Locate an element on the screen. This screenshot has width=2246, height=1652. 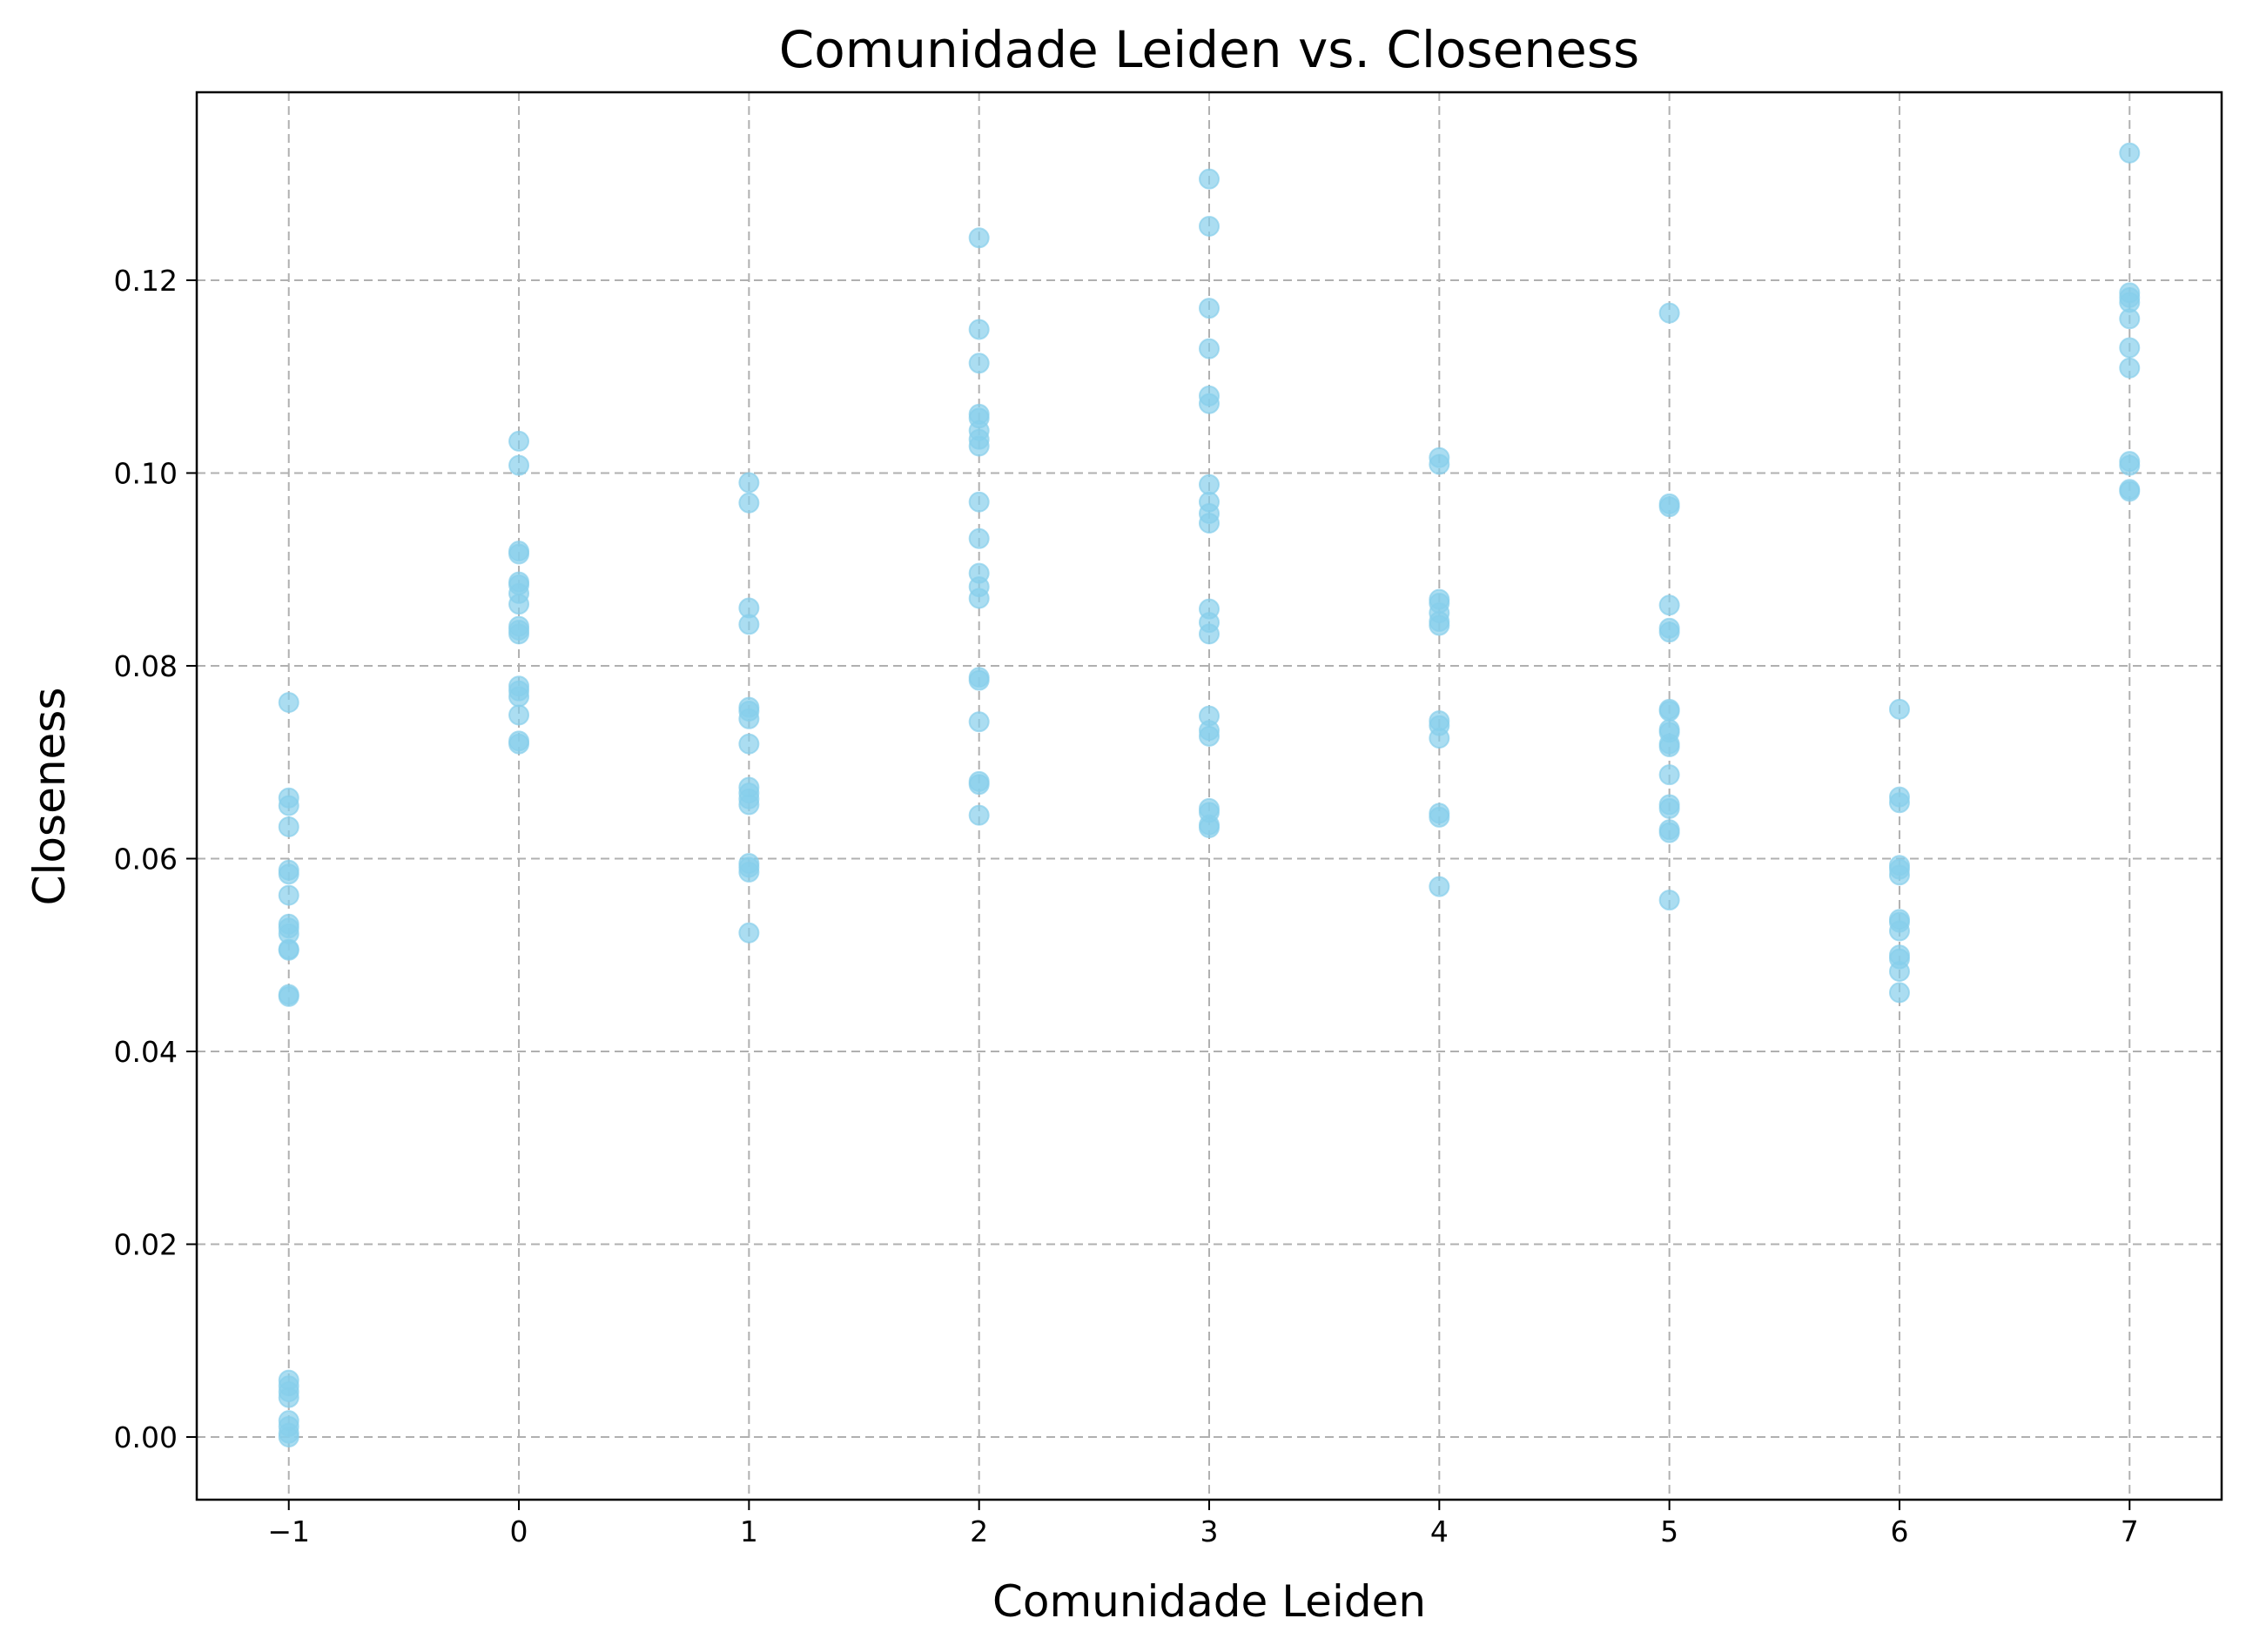
x-tick-label: −1 is located at coordinates (288, 1531).